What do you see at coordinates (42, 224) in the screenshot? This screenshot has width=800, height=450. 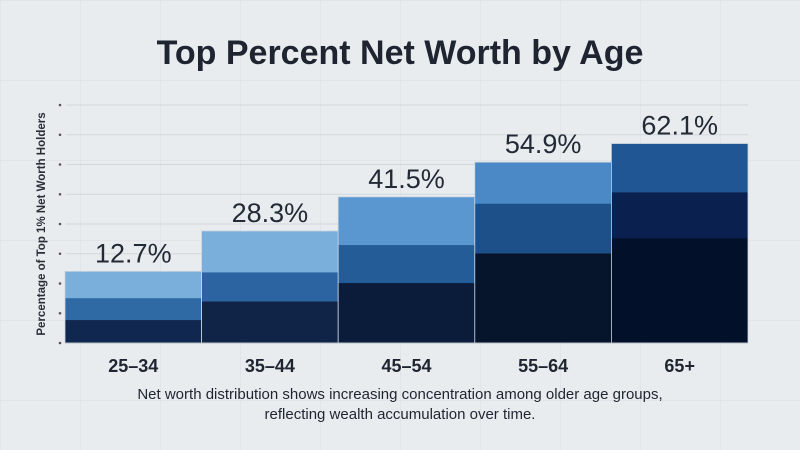 I see `y-axis-label: Percentage of Top 1% Net Worth Holders` at bounding box center [42, 224].